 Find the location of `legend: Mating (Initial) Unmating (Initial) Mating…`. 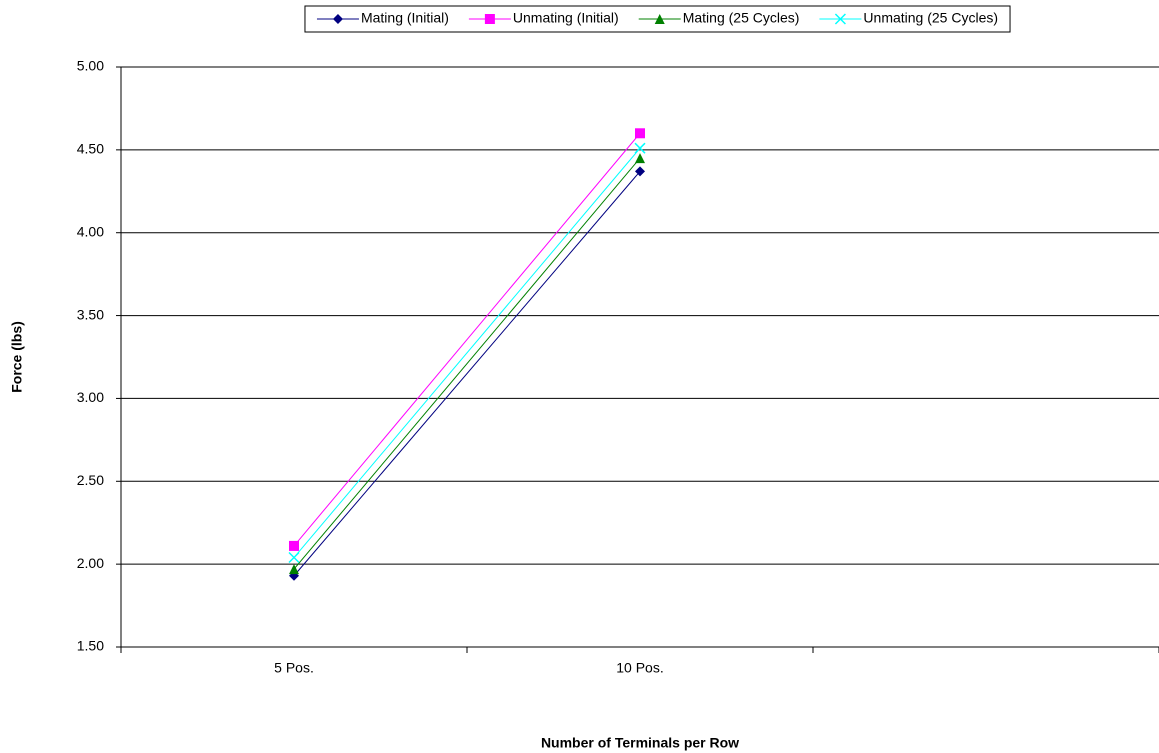

legend: Mating (Initial) Unmating (Initial) Mating… is located at coordinates (657, 19).